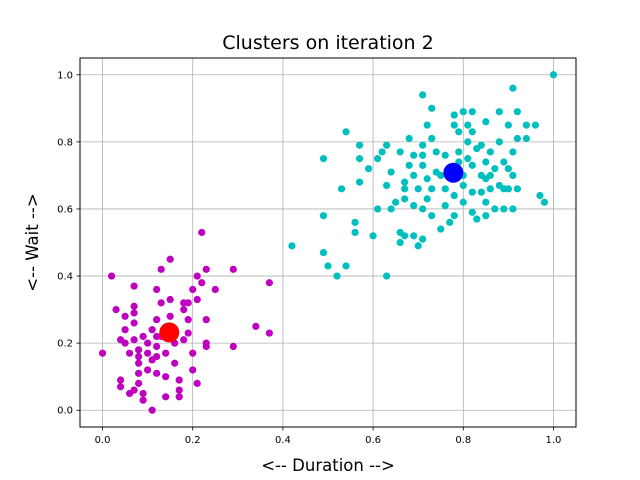 This screenshot has width=640, height=480. Describe the element at coordinates (328, 436) in the screenshot. I see `x-axis-ticks: 0.0 0.2 0.4 0.6 0.8 1.0` at that location.